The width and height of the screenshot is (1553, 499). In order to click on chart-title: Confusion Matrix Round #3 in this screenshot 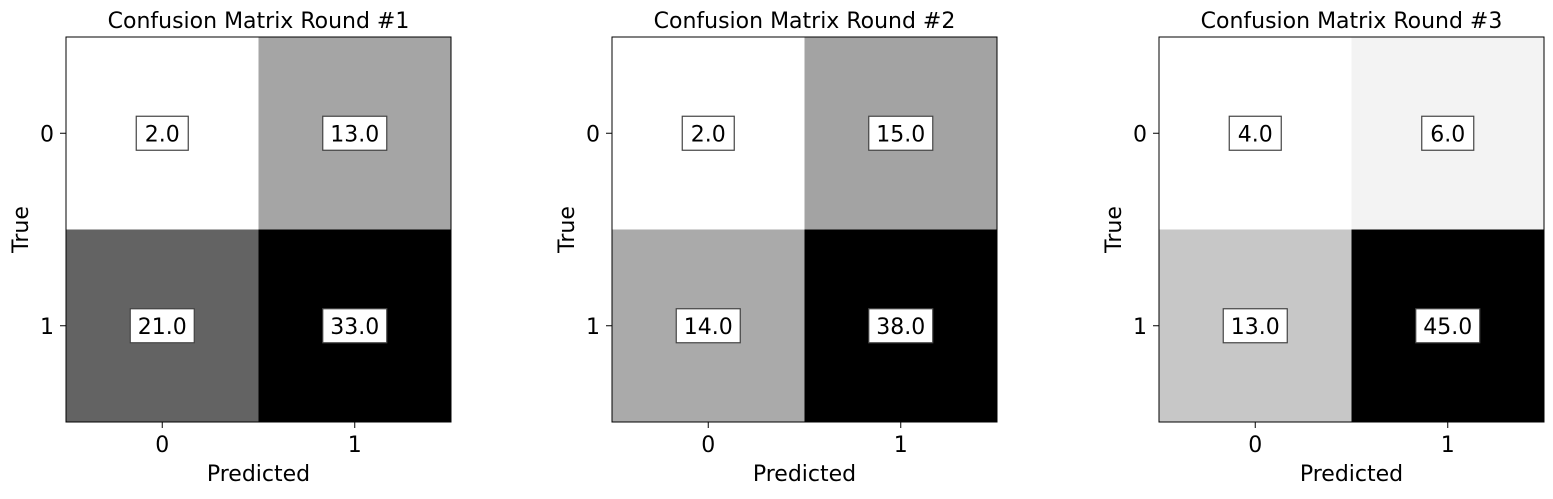, I will do `click(1352, 21)`.